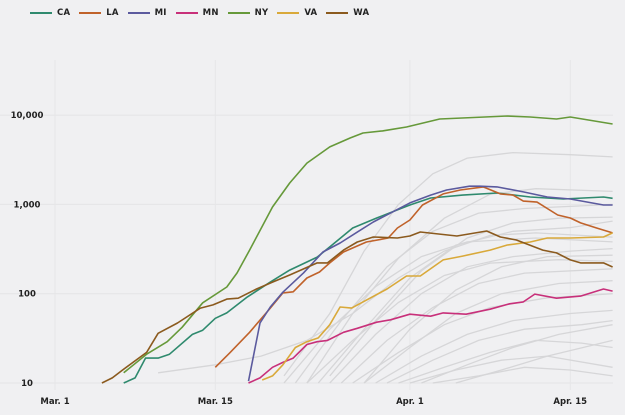 The height and width of the screenshot is (415, 625). I want to click on series-line-mn, so click(430, 336).